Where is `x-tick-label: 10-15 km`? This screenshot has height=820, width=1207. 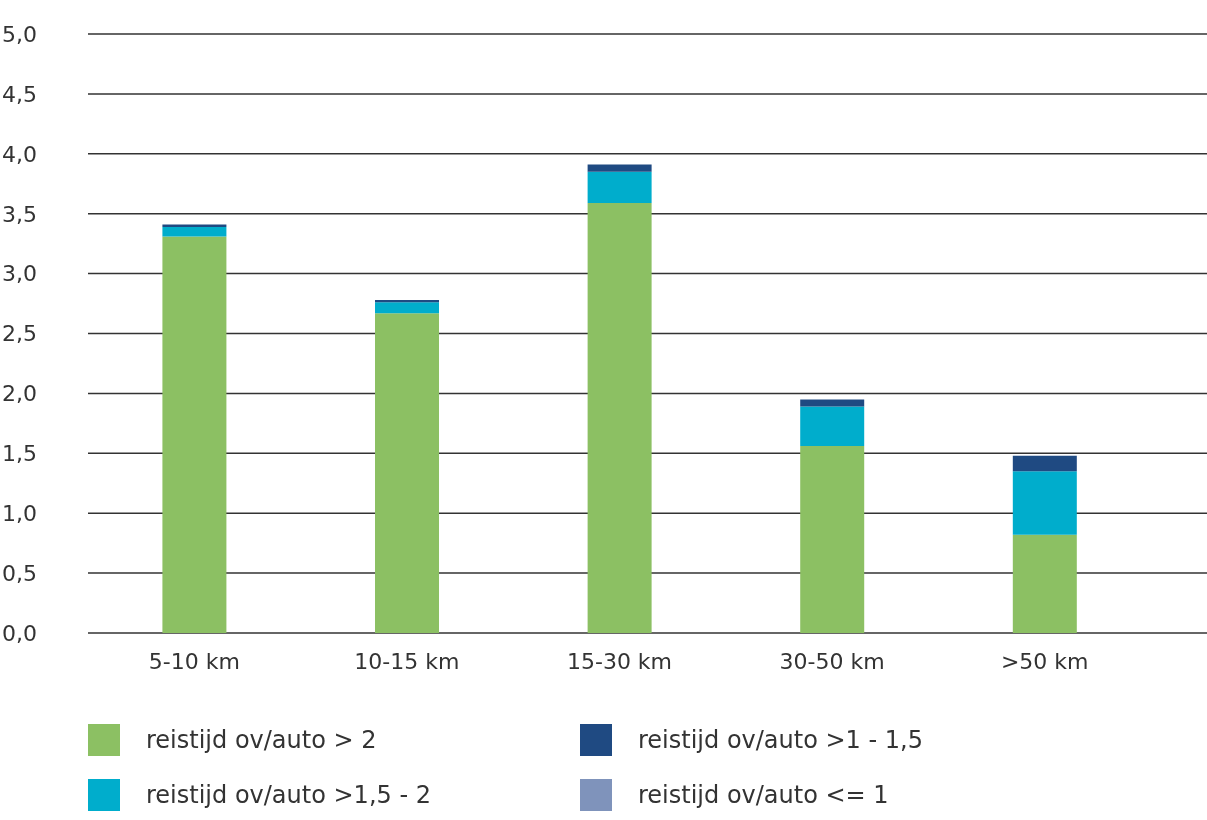 x-tick-label: 10-15 km is located at coordinates (407, 661).